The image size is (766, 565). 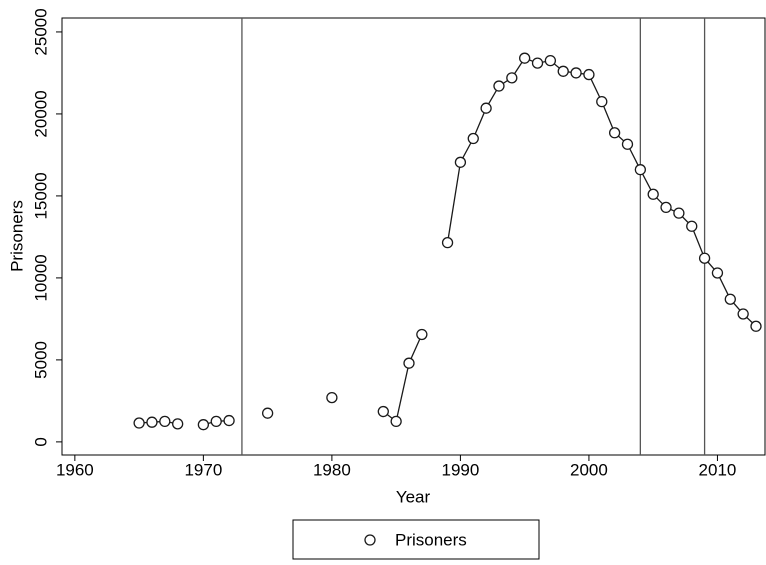 I want to click on x-tick-label: 2010, so click(x=718, y=469).